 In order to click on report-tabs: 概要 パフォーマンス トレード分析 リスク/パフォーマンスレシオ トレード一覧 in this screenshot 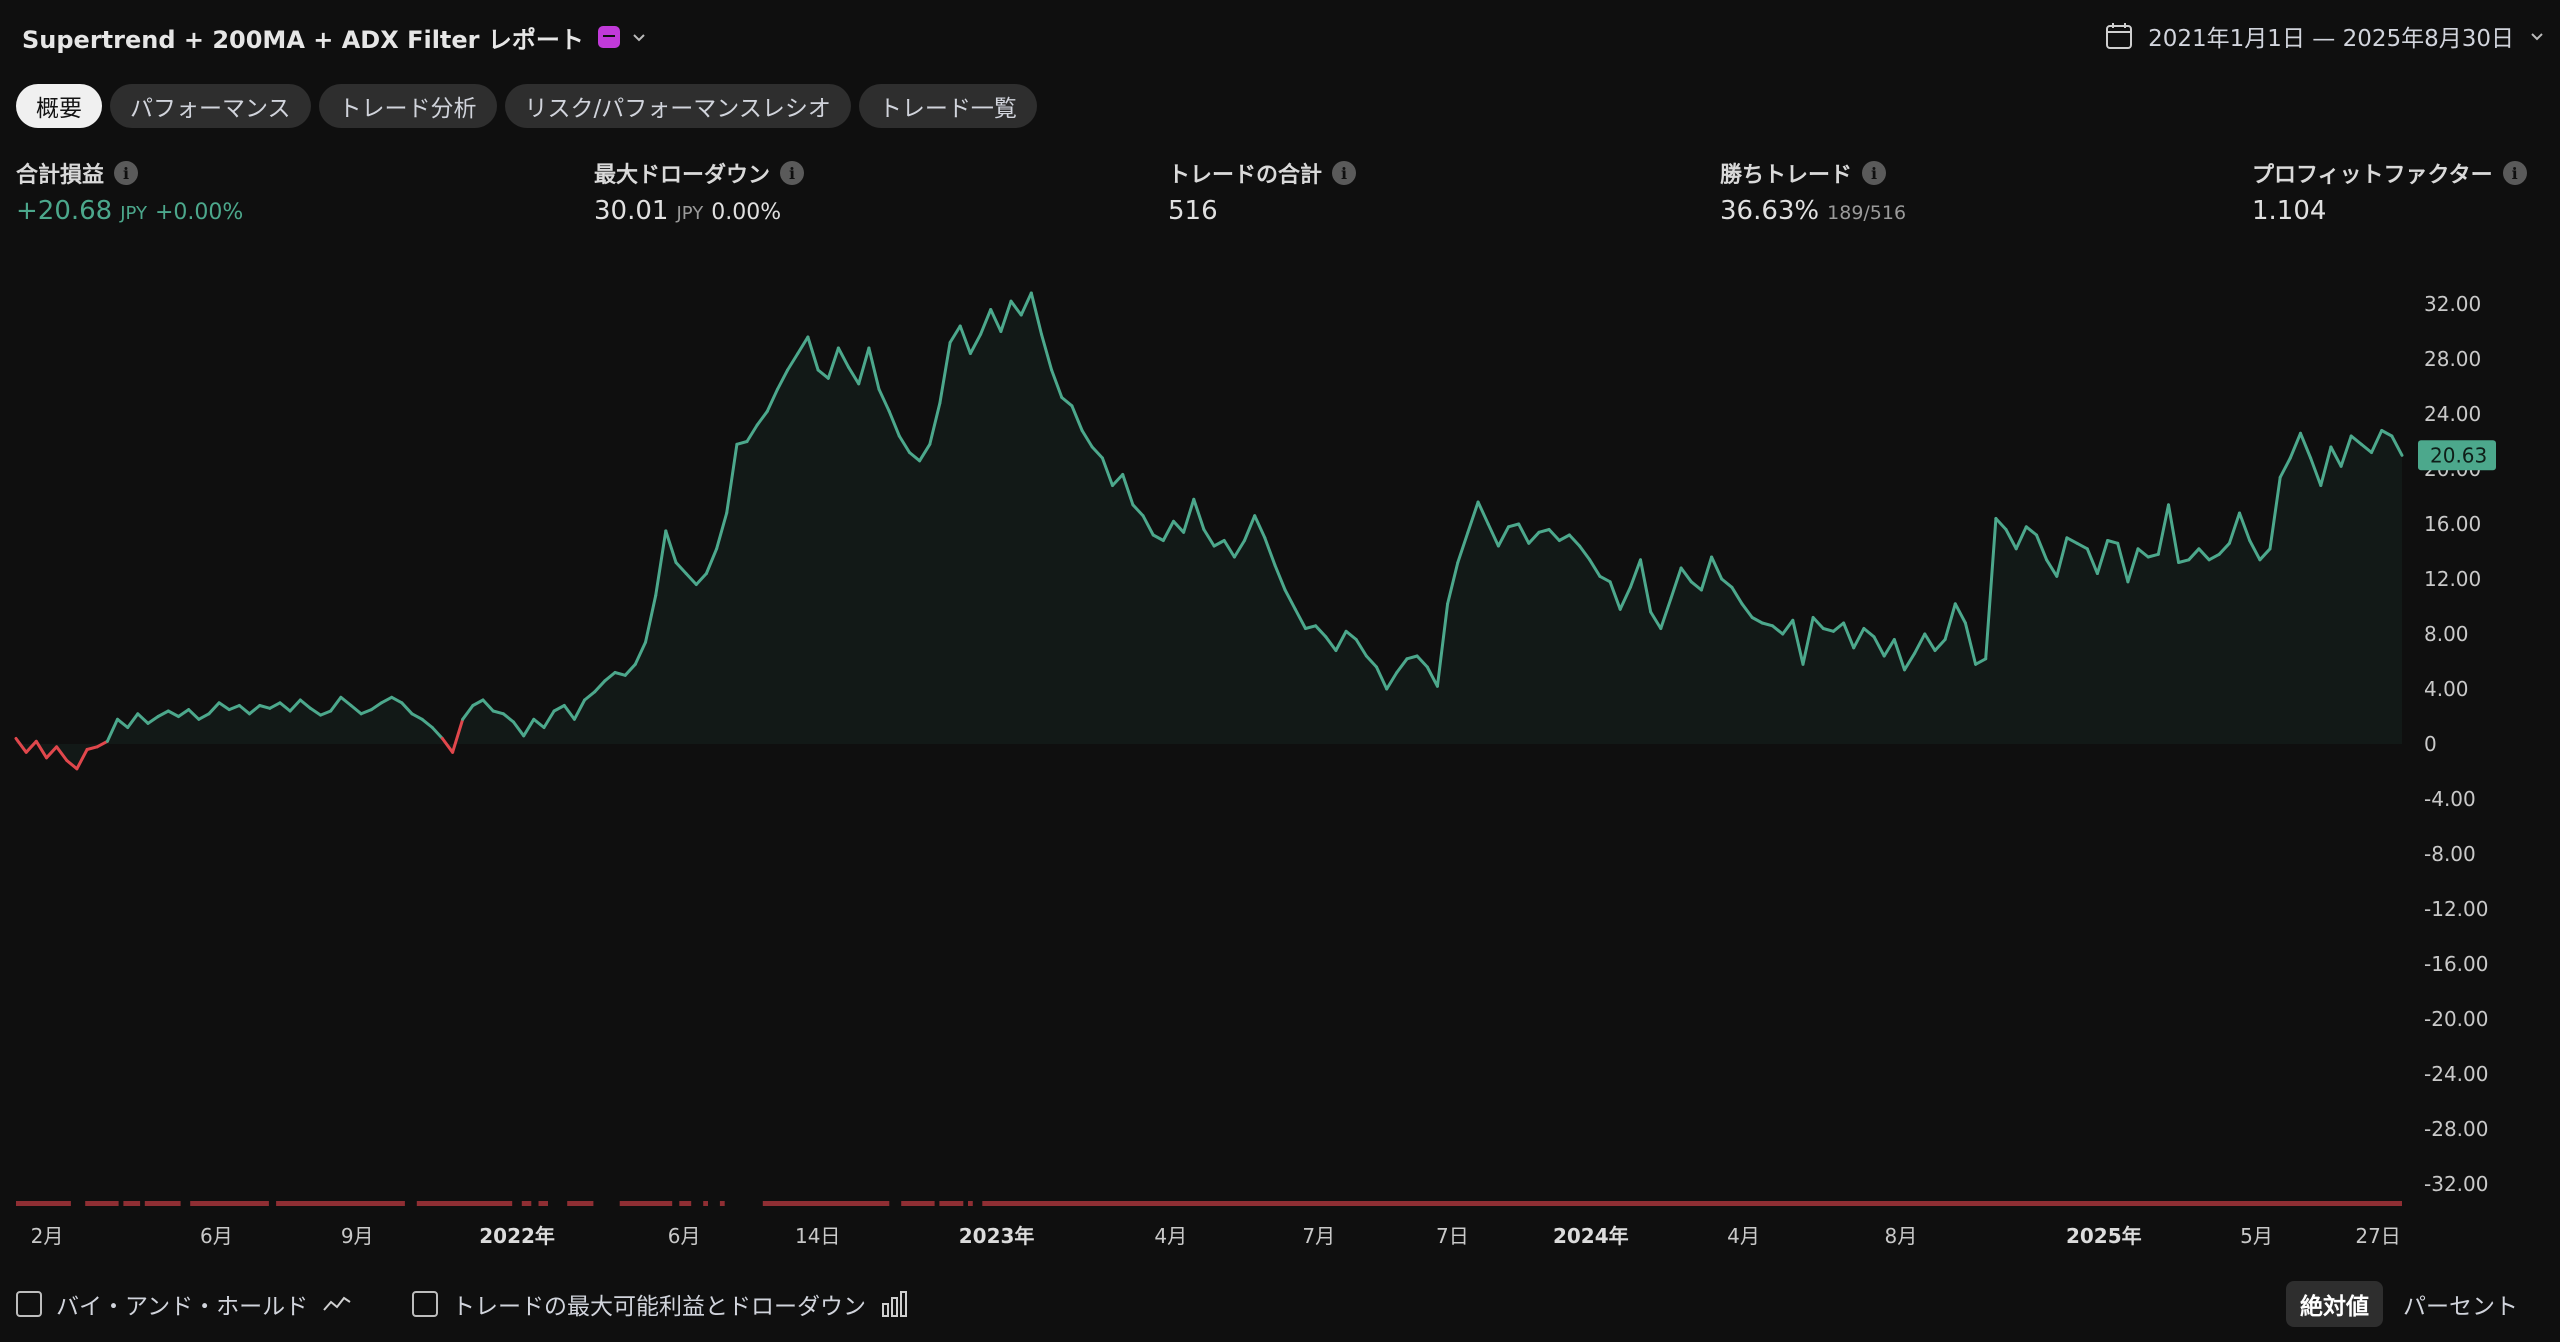, I will do `click(526, 106)`.